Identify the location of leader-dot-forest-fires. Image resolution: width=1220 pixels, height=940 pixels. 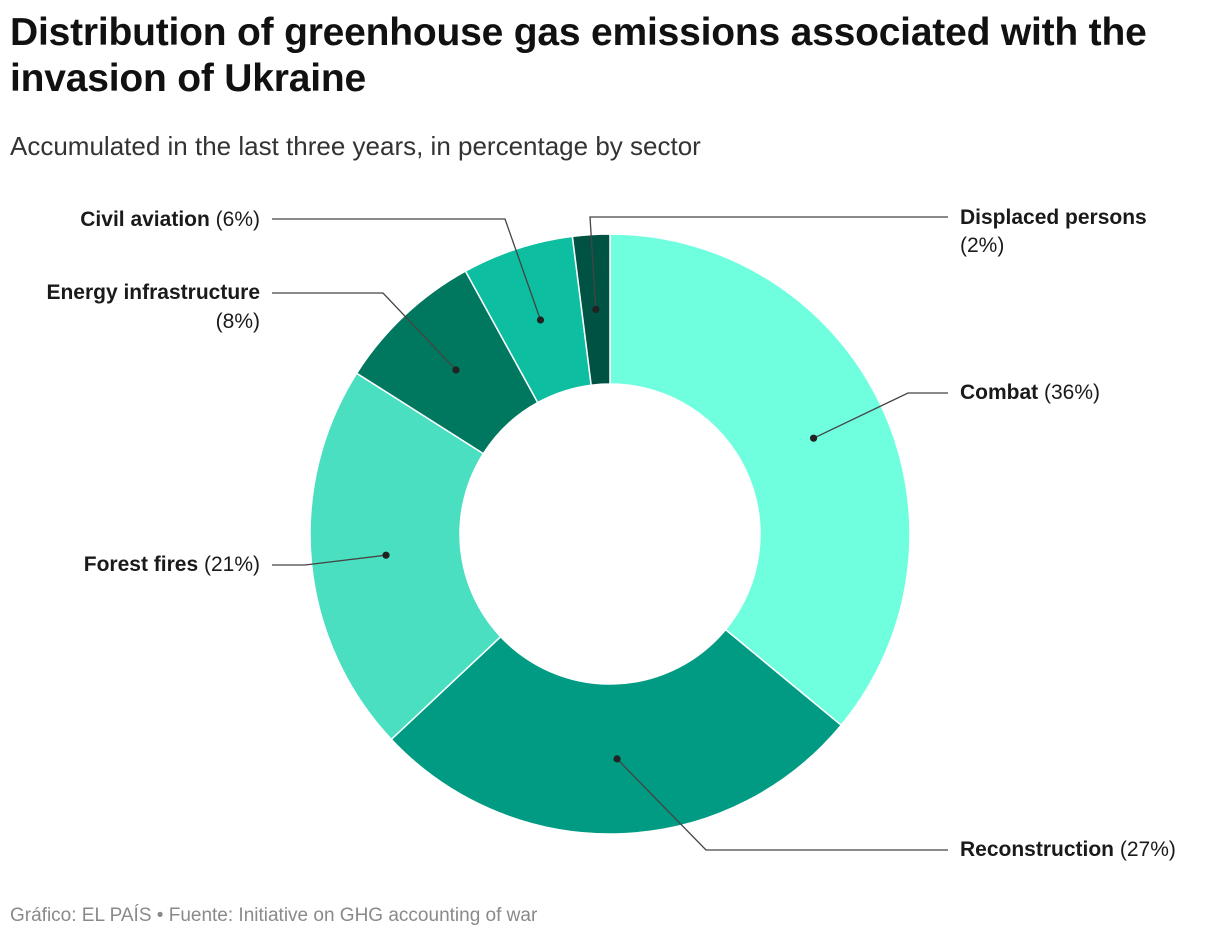
(386, 555).